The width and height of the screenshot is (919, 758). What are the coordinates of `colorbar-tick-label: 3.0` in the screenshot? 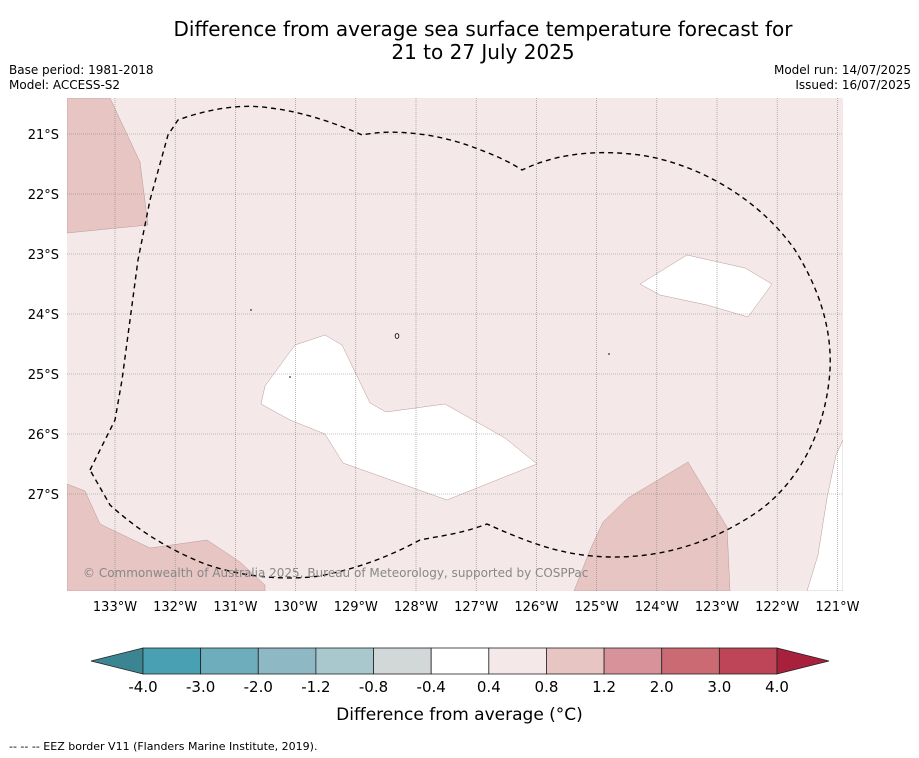 It's located at (719, 687).